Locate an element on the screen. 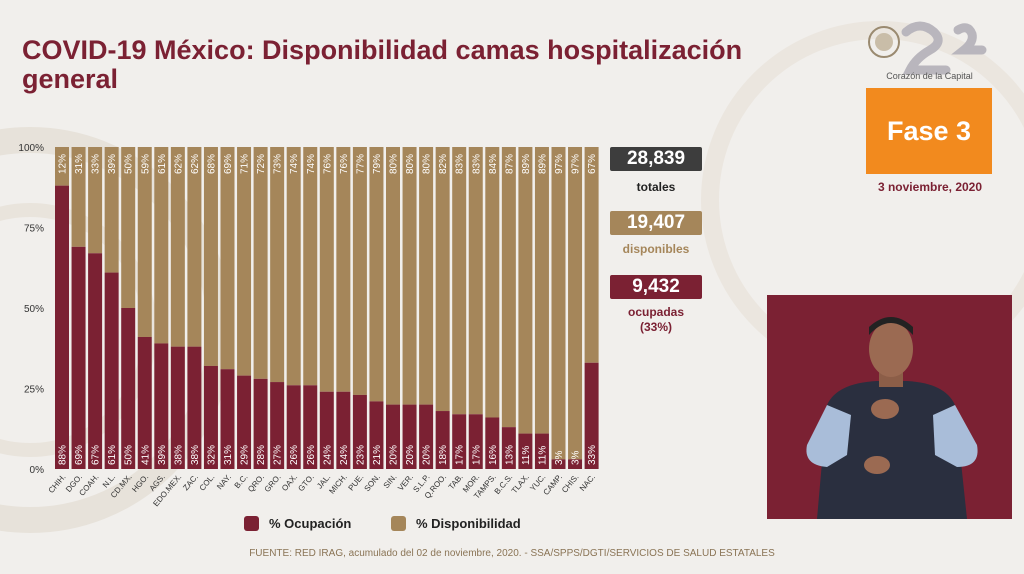 The image size is (1024, 574). occupied-beds-value: 9,432 is located at coordinates (656, 287).